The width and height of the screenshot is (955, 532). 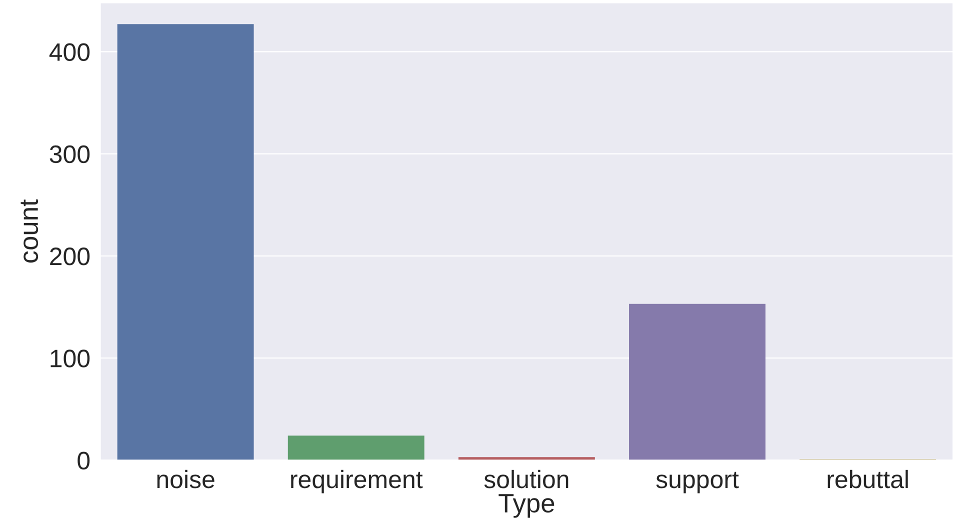 I want to click on x-tick-label: solution, so click(x=526, y=479).